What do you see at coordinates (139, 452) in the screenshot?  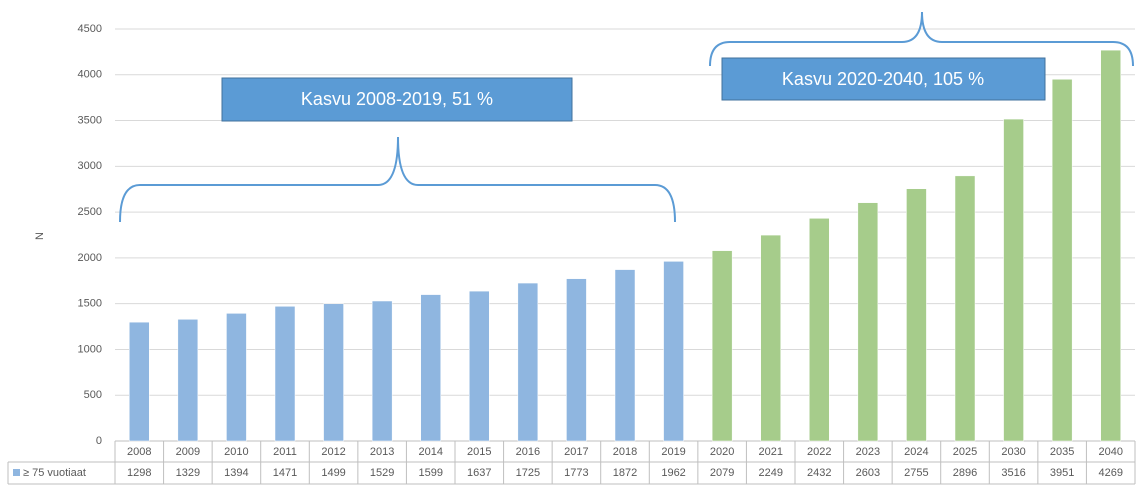 I see `x-tick-label: 2008` at bounding box center [139, 452].